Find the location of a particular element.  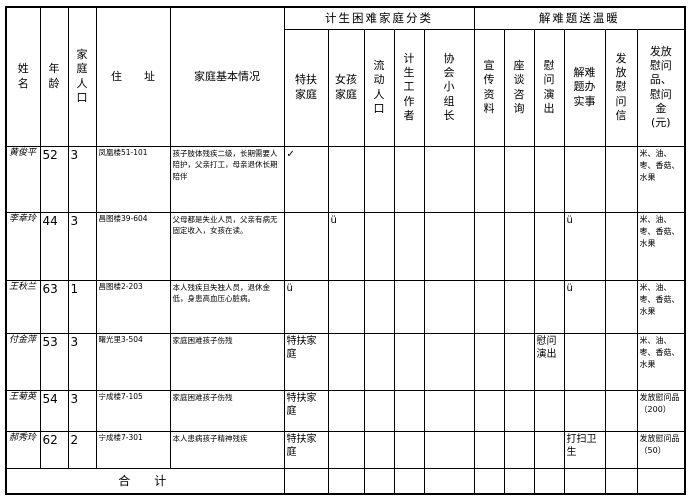

header-comfort-gifts-money: 发放 慰问 品、 慰问 金 (元) is located at coordinates (661, 87).